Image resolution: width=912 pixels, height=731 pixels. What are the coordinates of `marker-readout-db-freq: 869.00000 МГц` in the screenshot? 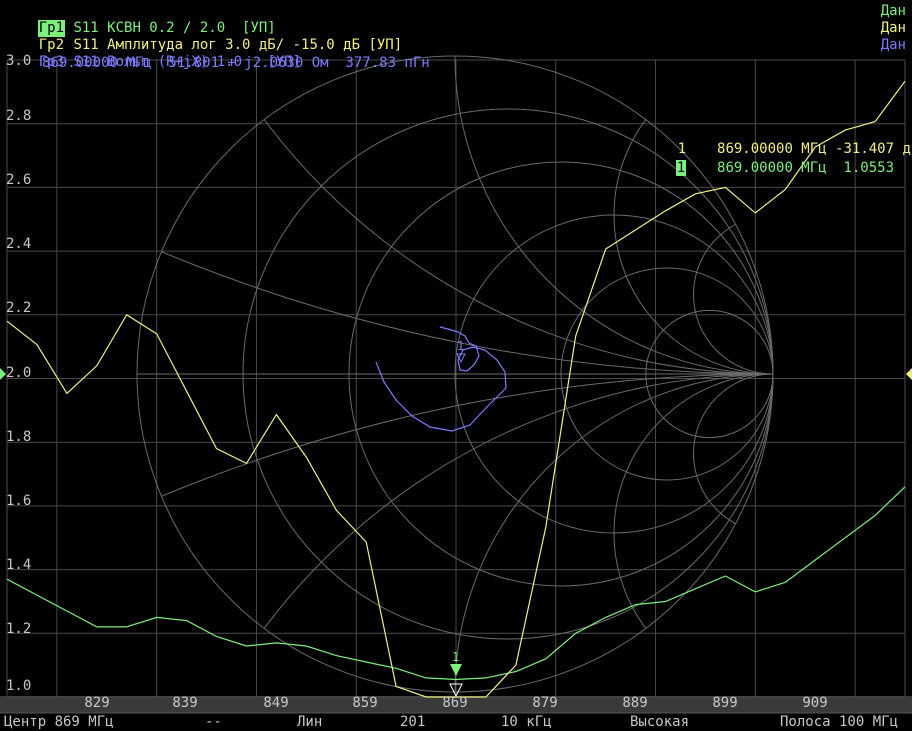 It's located at (772, 149).